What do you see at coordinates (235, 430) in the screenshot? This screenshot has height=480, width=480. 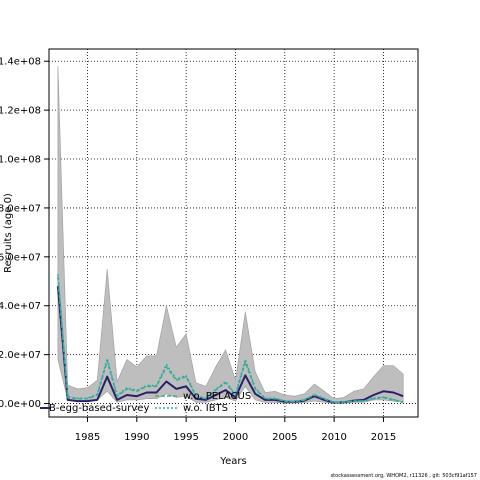 I see `x-axis: 1985 1990 1995 2000 2005 2010 2015` at bounding box center [235, 430].